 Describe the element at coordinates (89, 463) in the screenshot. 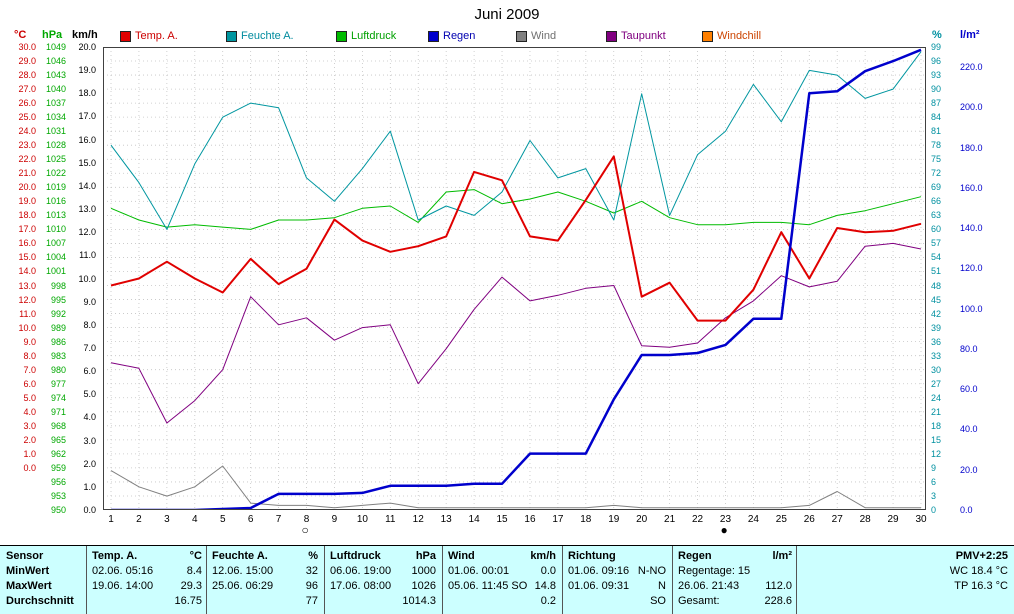

I see `kmh-tick-label: 2.0` at that location.